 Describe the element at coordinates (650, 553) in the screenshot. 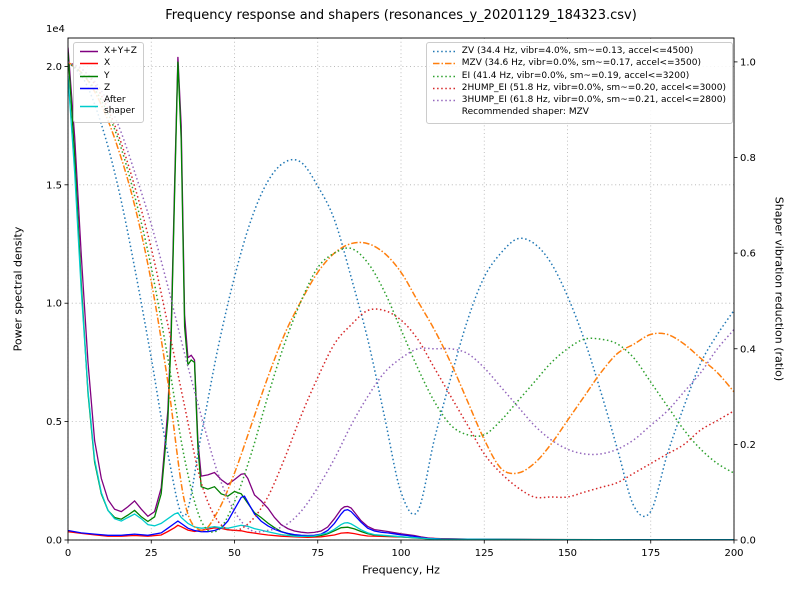

I see `x-tick-label: 175` at that location.